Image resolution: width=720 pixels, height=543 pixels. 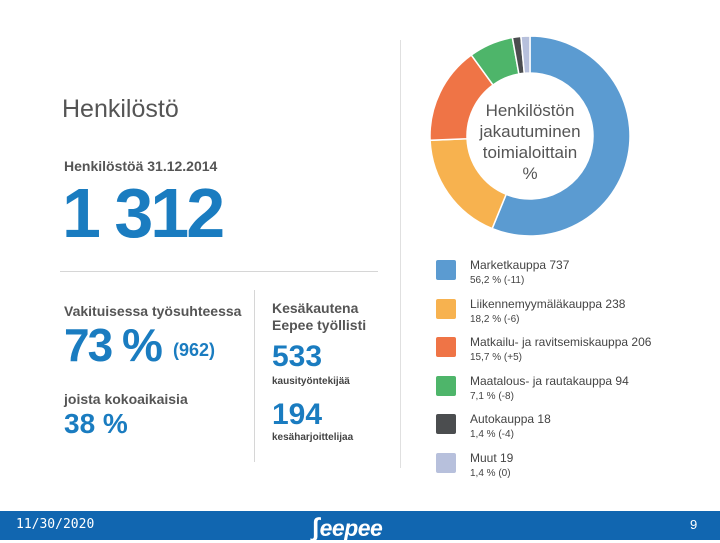 What do you see at coordinates (694, 524) in the screenshot?
I see `page-number: 9` at bounding box center [694, 524].